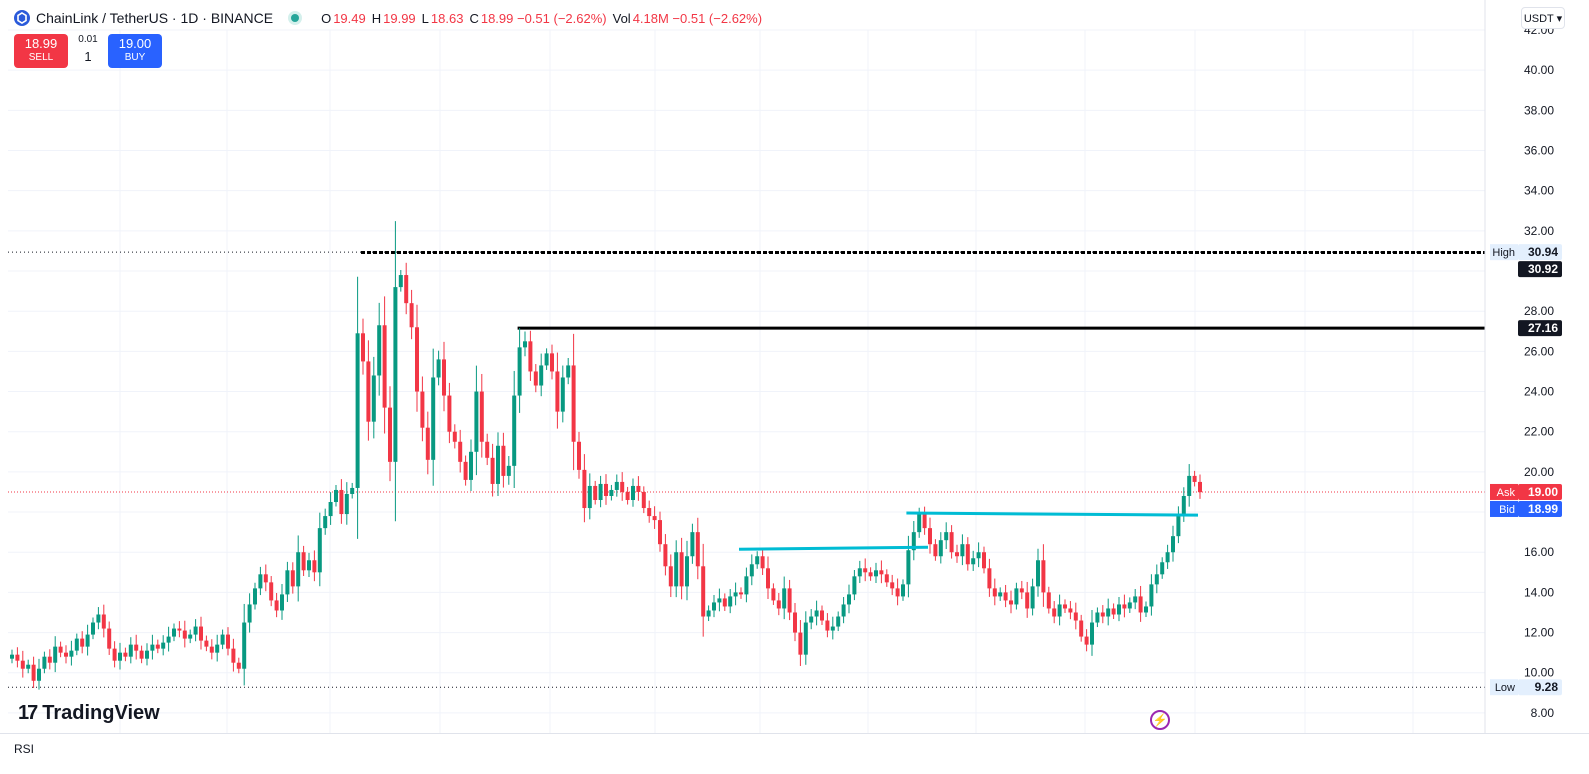 The image size is (1589, 774). Describe the element at coordinates (89, 713) in the screenshot. I see `tradingview-logo: 17 TradingView` at that location.